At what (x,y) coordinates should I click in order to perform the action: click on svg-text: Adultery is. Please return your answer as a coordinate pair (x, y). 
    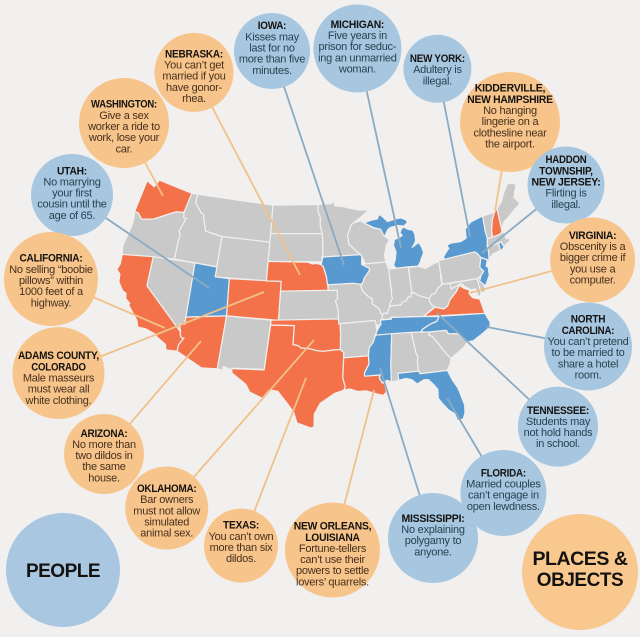
    Looking at the image, I should click on (437, 70).